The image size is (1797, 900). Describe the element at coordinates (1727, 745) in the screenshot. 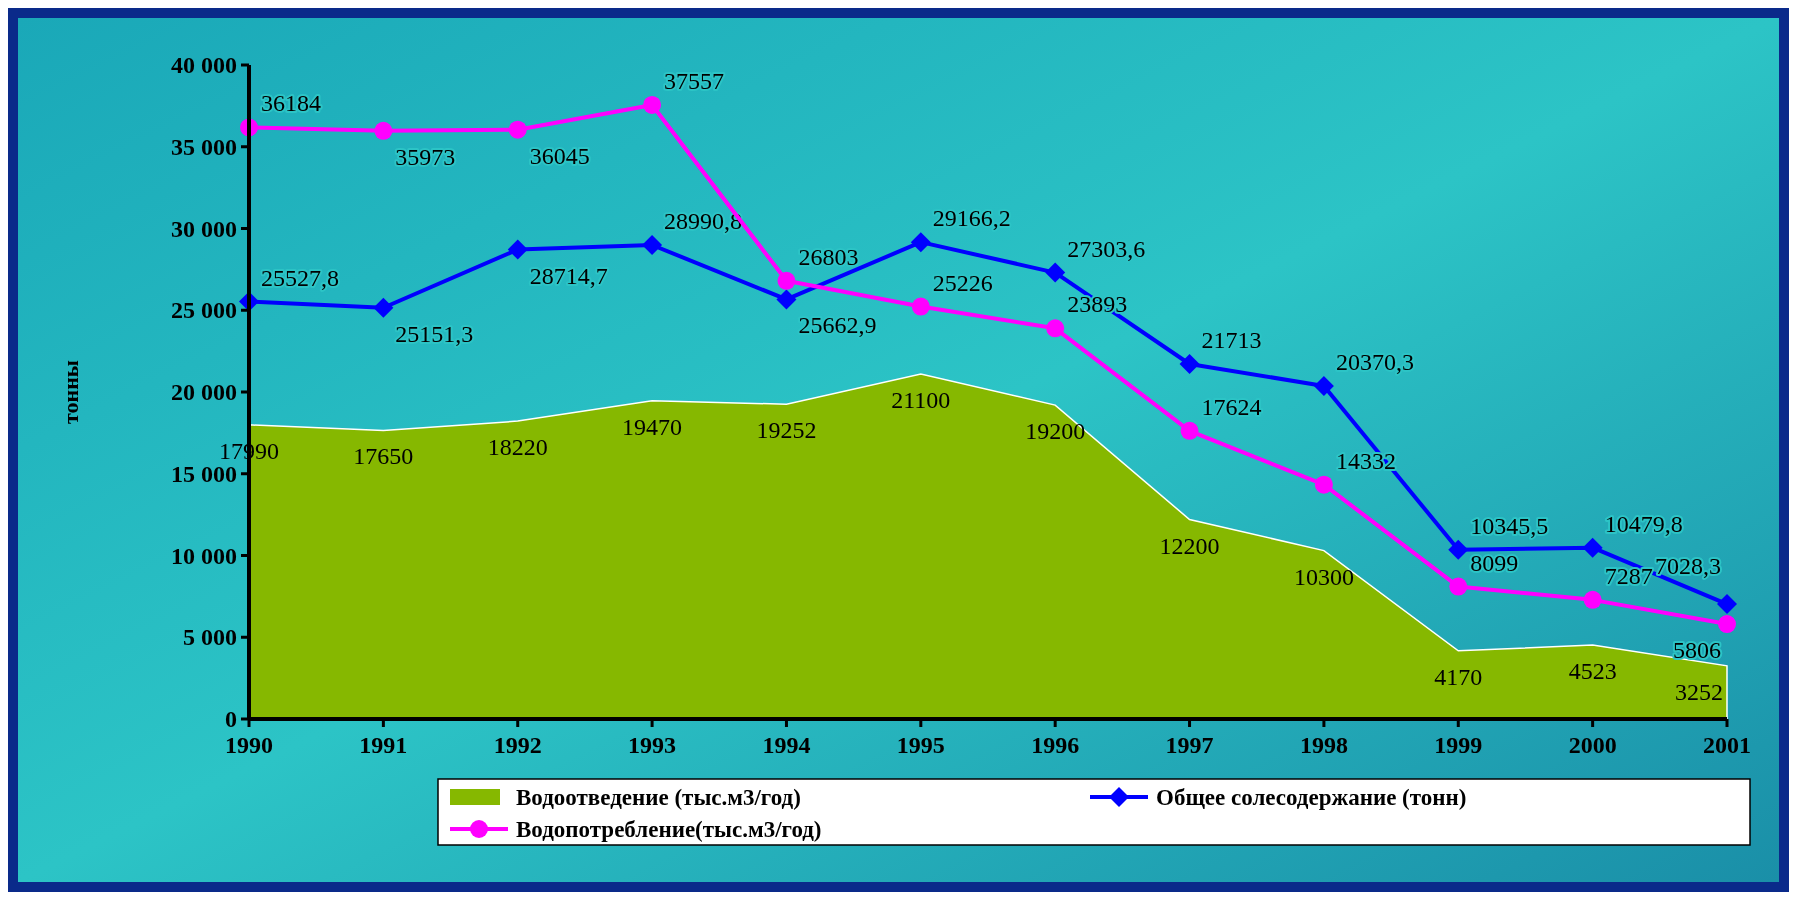

I see `x-tick-label: 2001` at that location.